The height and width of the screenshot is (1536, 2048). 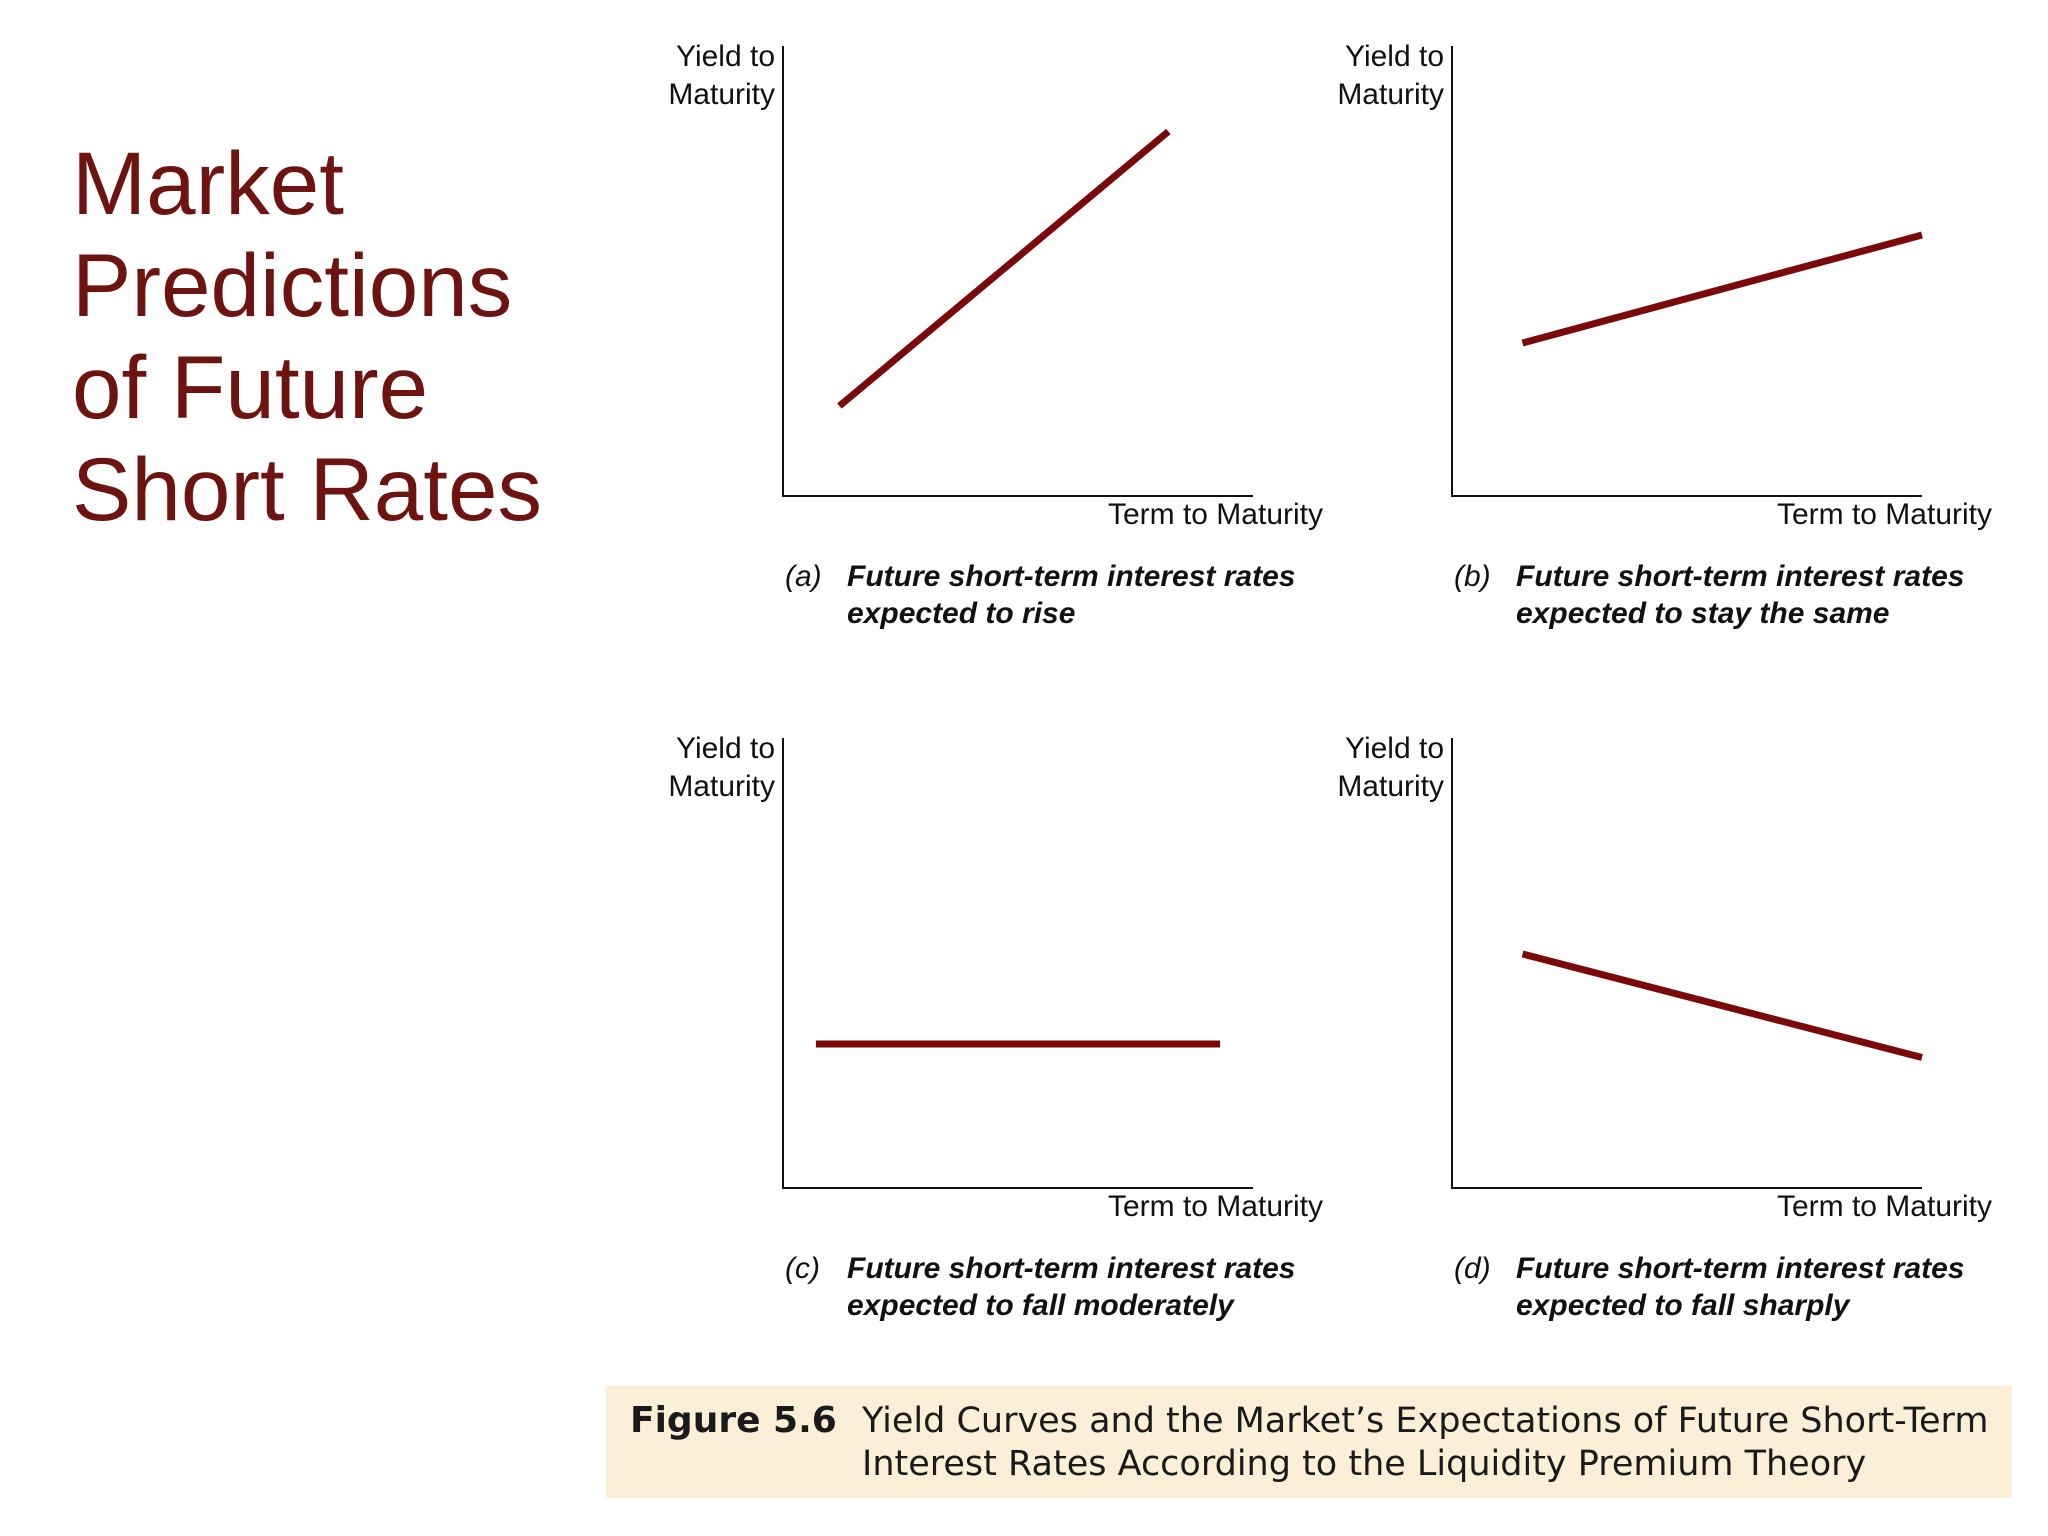 What do you see at coordinates (307, 489) in the screenshot?
I see `slide-title-line: Short Rates` at bounding box center [307, 489].